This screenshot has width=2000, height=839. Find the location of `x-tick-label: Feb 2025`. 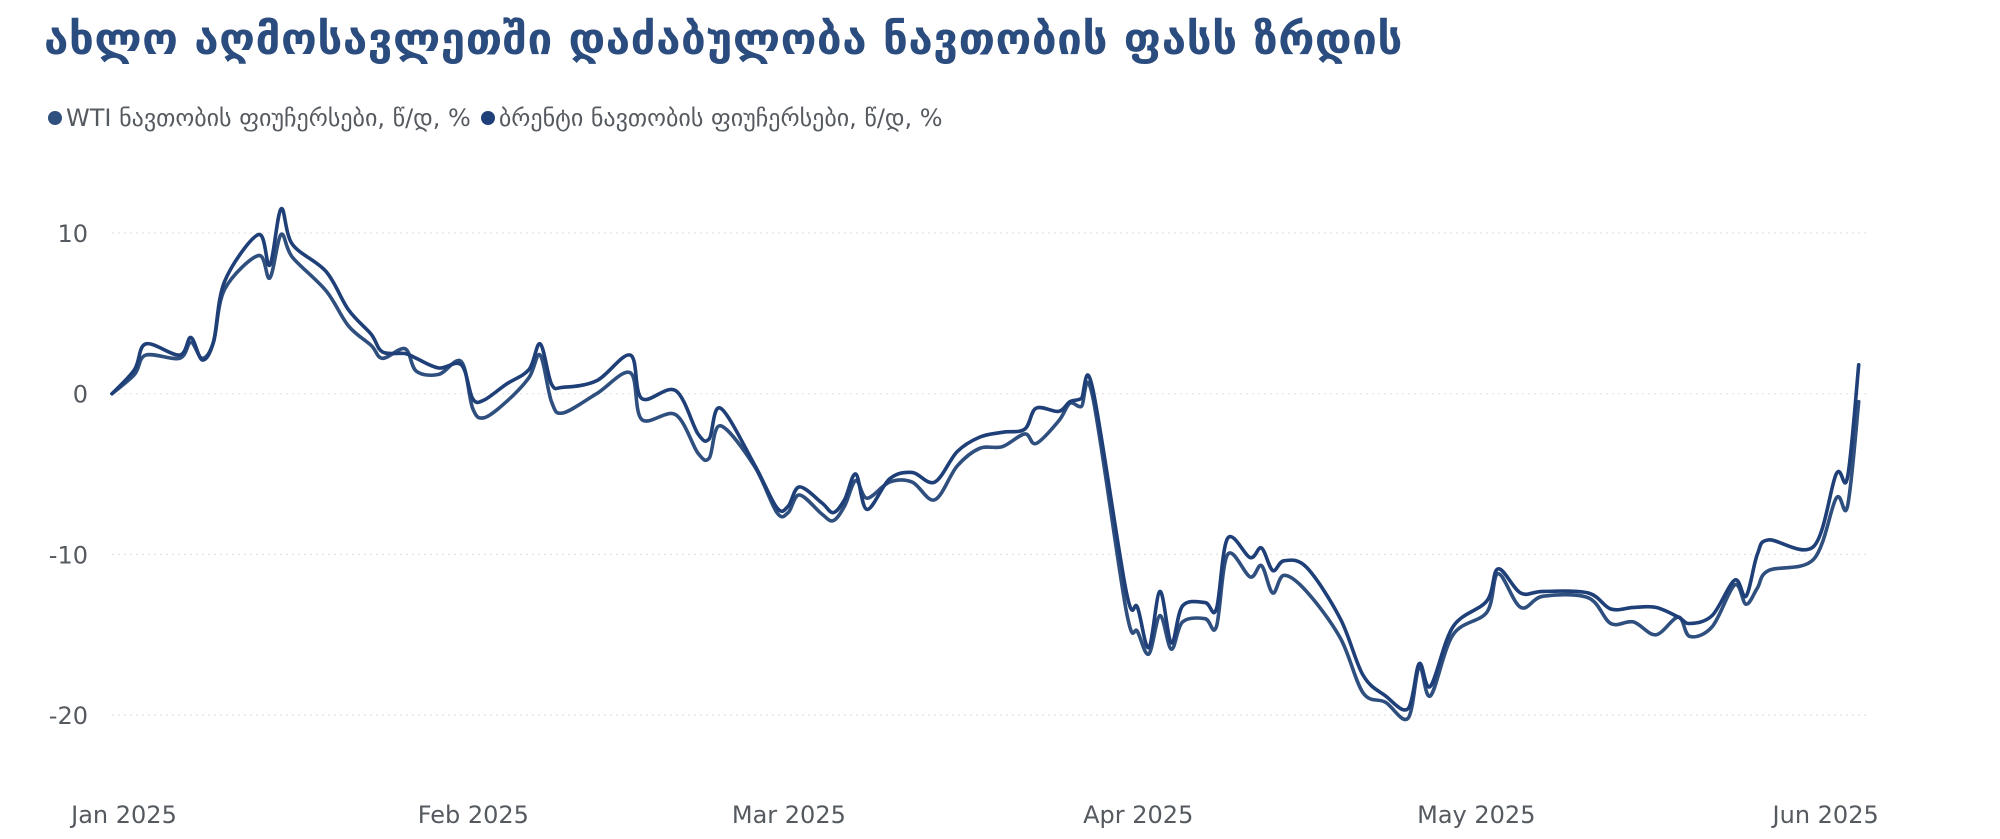

x-tick-label: Feb 2025 is located at coordinates (473, 815).